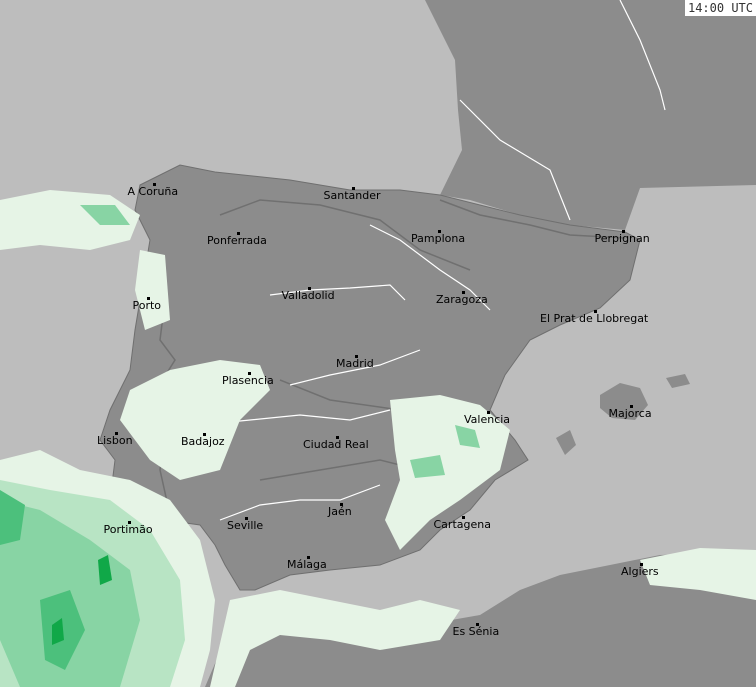 The width and height of the screenshot is (756, 687). I want to click on city-label: Valencia, so click(487, 419).